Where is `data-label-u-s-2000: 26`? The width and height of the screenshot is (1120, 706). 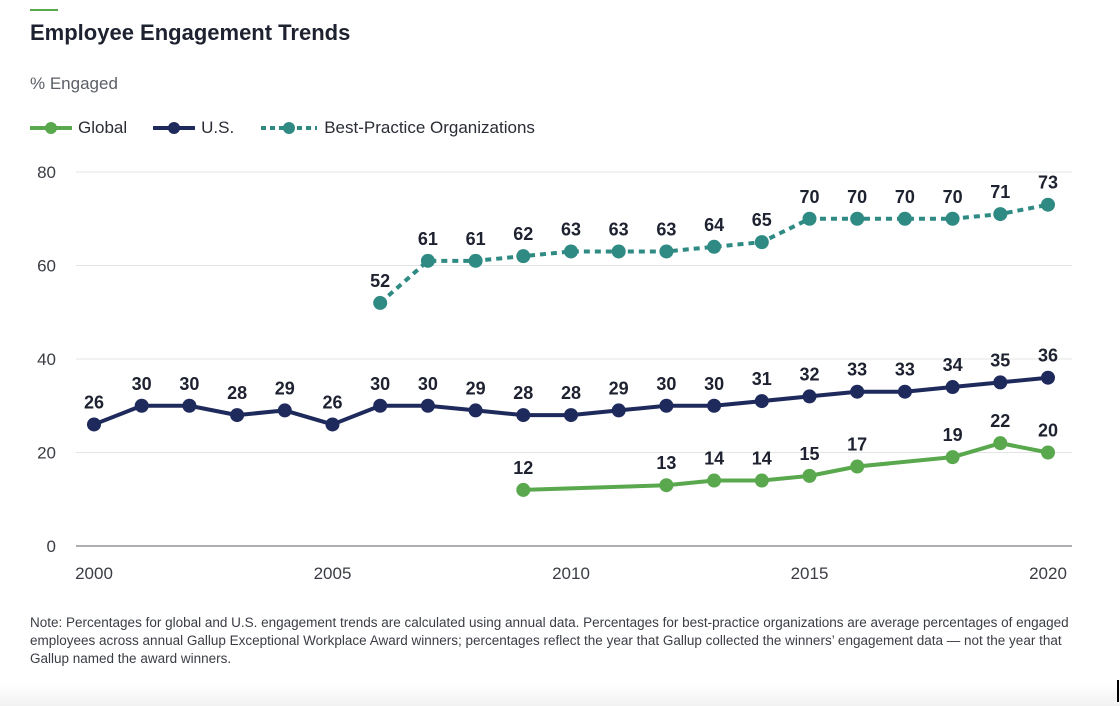
data-label-u-s-2000: 26 is located at coordinates (94, 402).